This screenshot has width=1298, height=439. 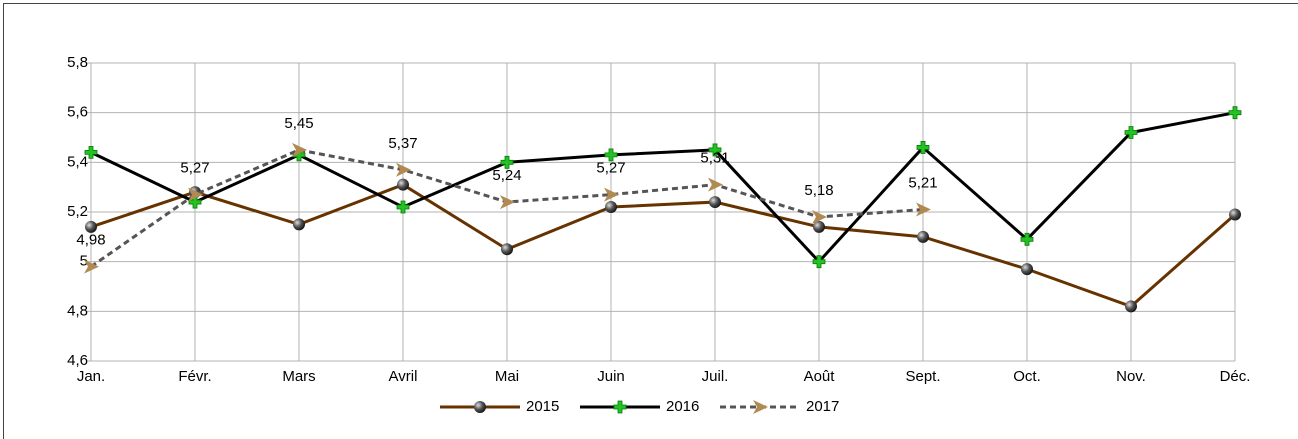 I want to click on data-label: 5,21, so click(x=922, y=182).